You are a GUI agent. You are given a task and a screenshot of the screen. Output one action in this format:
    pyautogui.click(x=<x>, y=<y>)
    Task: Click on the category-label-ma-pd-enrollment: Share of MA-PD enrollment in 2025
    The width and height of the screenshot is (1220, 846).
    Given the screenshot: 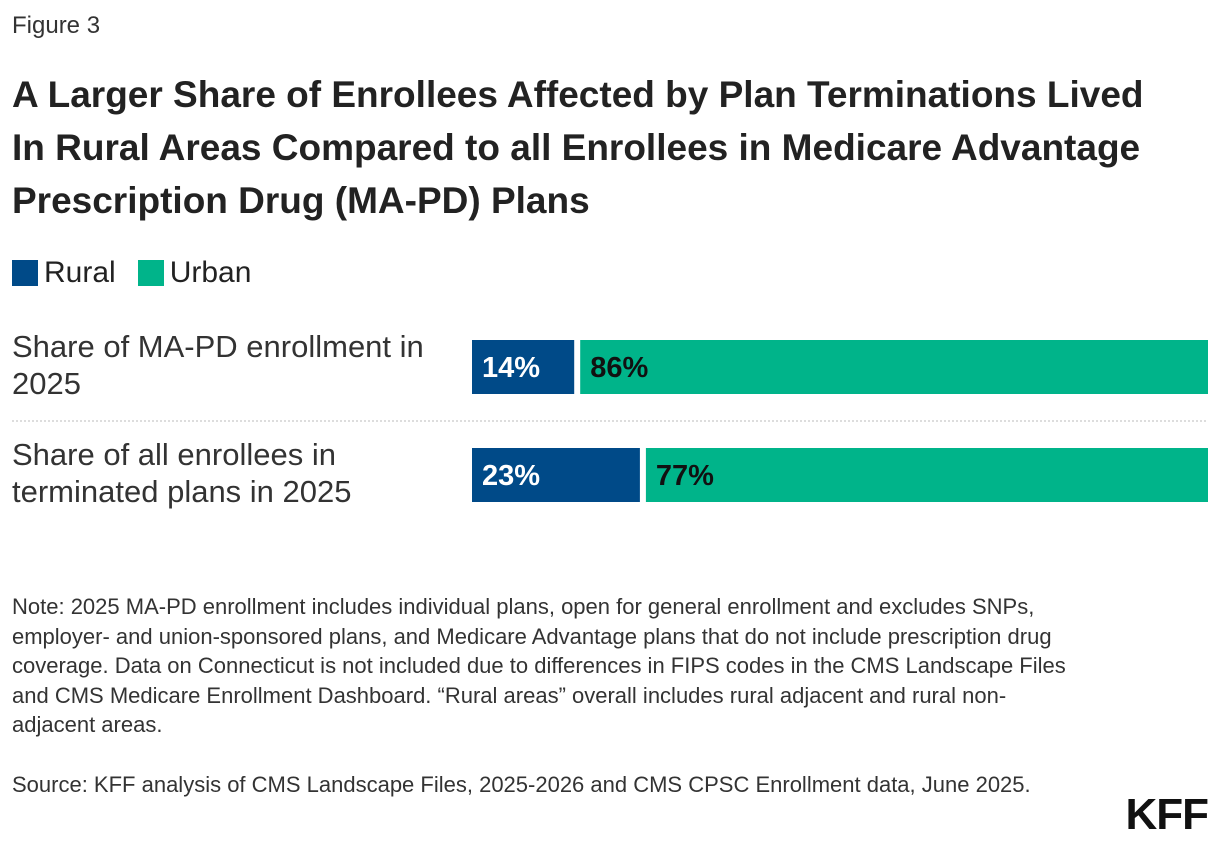 What is the action you would take?
    pyautogui.click(x=218, y=365)
    